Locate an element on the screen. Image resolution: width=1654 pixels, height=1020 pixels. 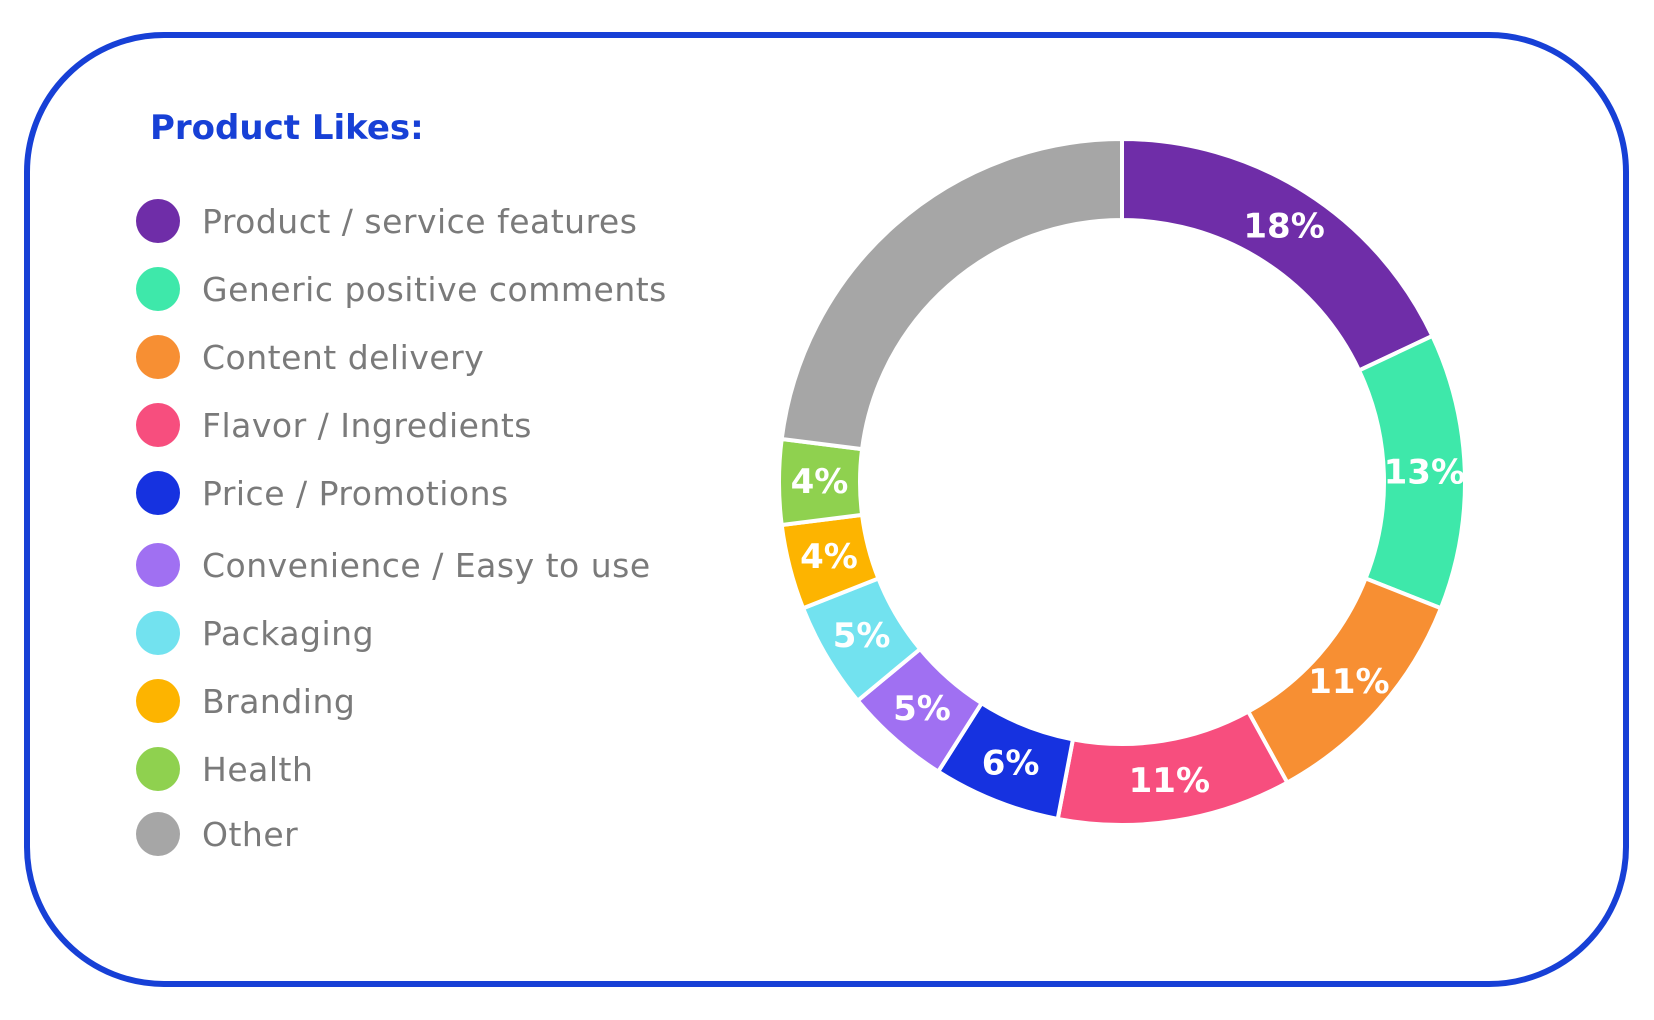
legend-item: Price / Promotions is located at coordinates (322, 493).